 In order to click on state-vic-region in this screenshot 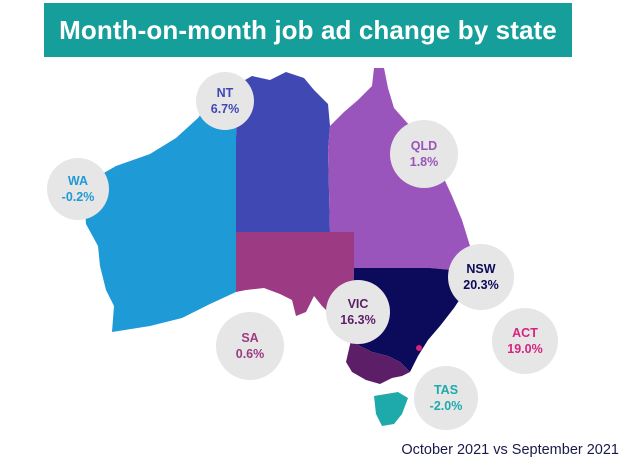, I will do `click(378, 360)`.